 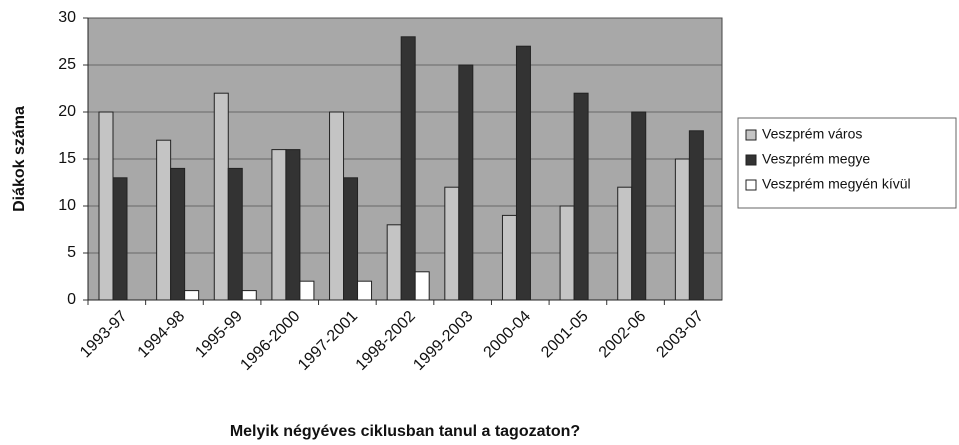 What do you see at coordinates (67, 158) in the screenshot?
I see `y-tick-label: 15` at bounding box center [67, 158].